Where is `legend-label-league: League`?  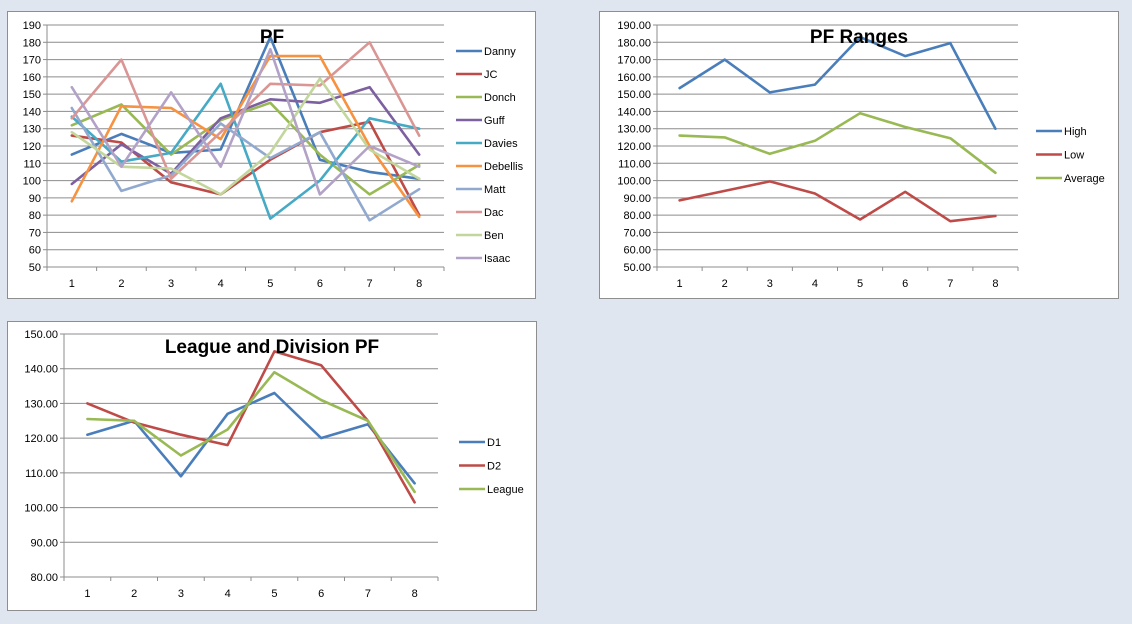 legend-label-league: League is located at coordinates (505, 490).